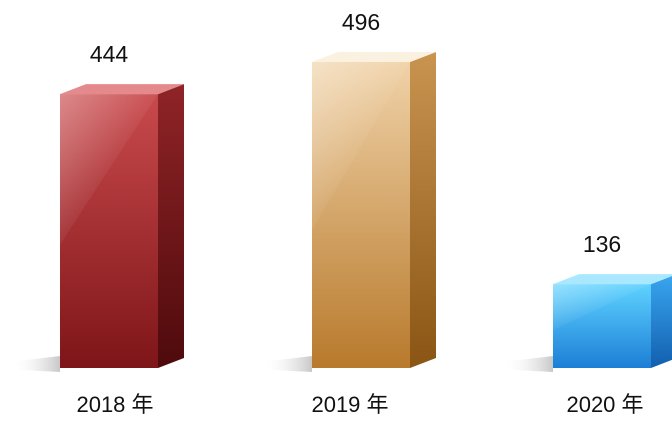  I want to click on bar-value-label: 136, so click(602, 244).